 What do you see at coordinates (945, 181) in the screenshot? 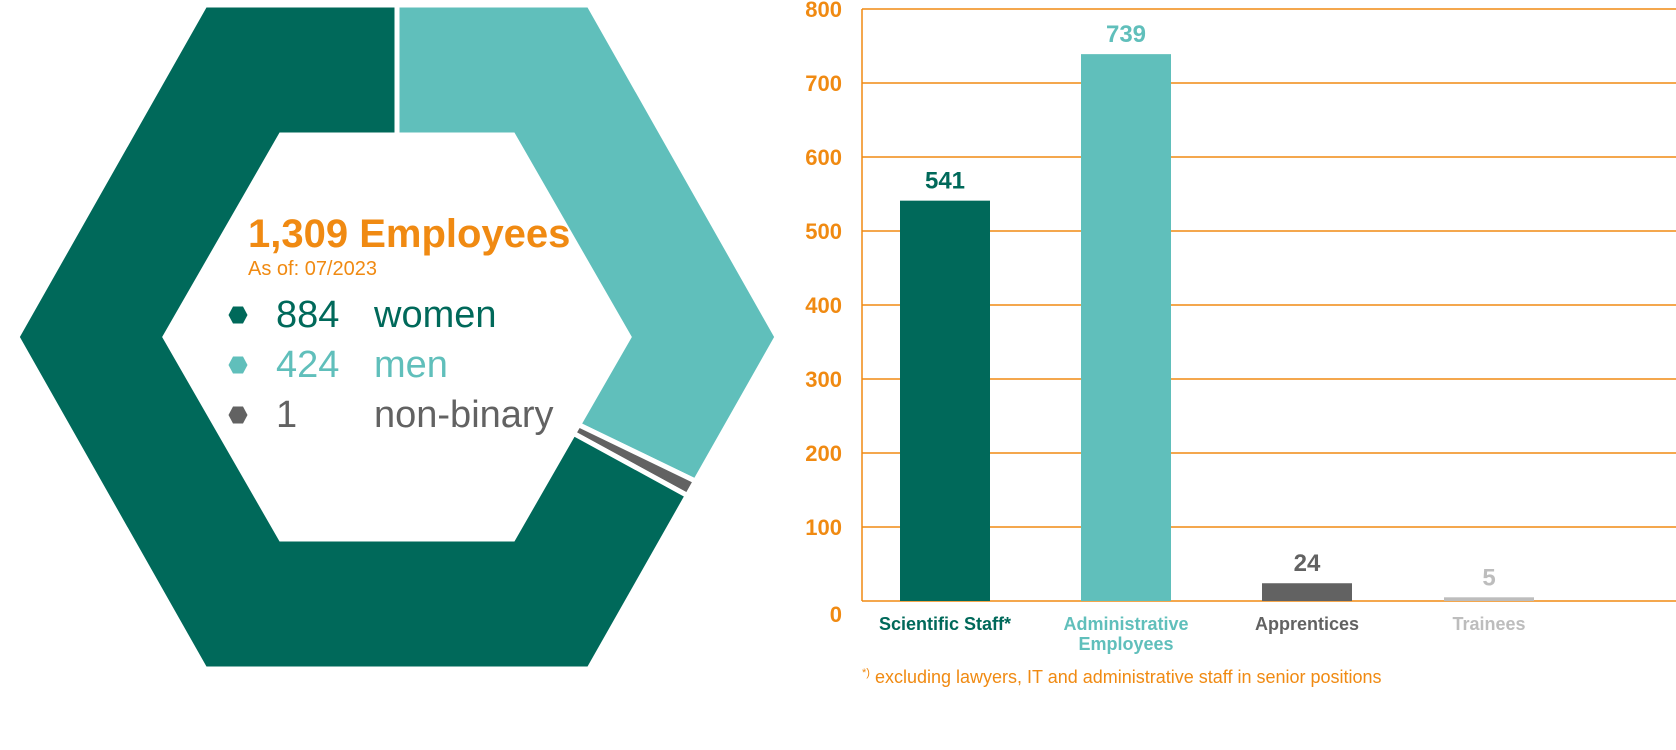
I see `bar-value-label: 541` at bounding box center [945, 181].